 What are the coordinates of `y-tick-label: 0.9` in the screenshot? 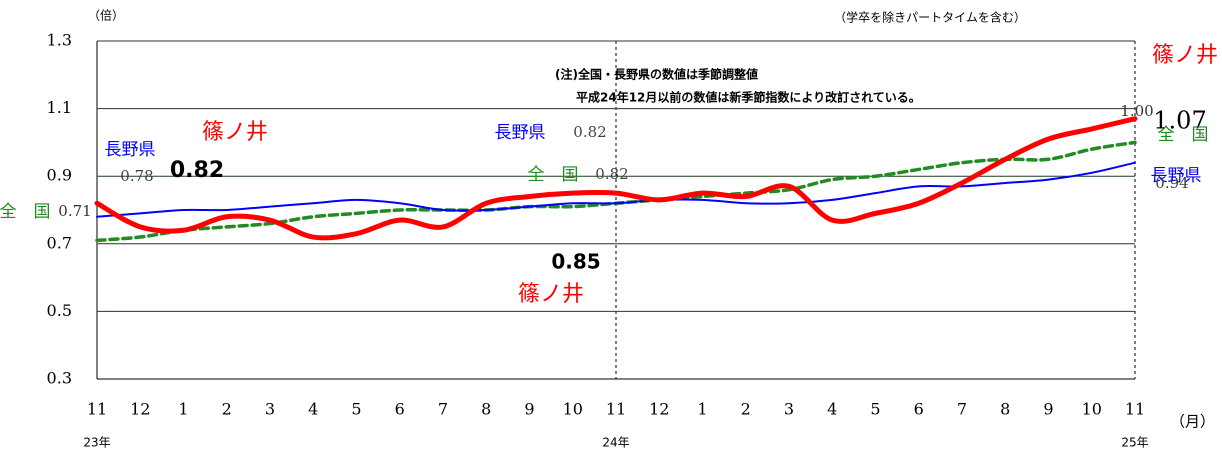 It's located at (59, 175).